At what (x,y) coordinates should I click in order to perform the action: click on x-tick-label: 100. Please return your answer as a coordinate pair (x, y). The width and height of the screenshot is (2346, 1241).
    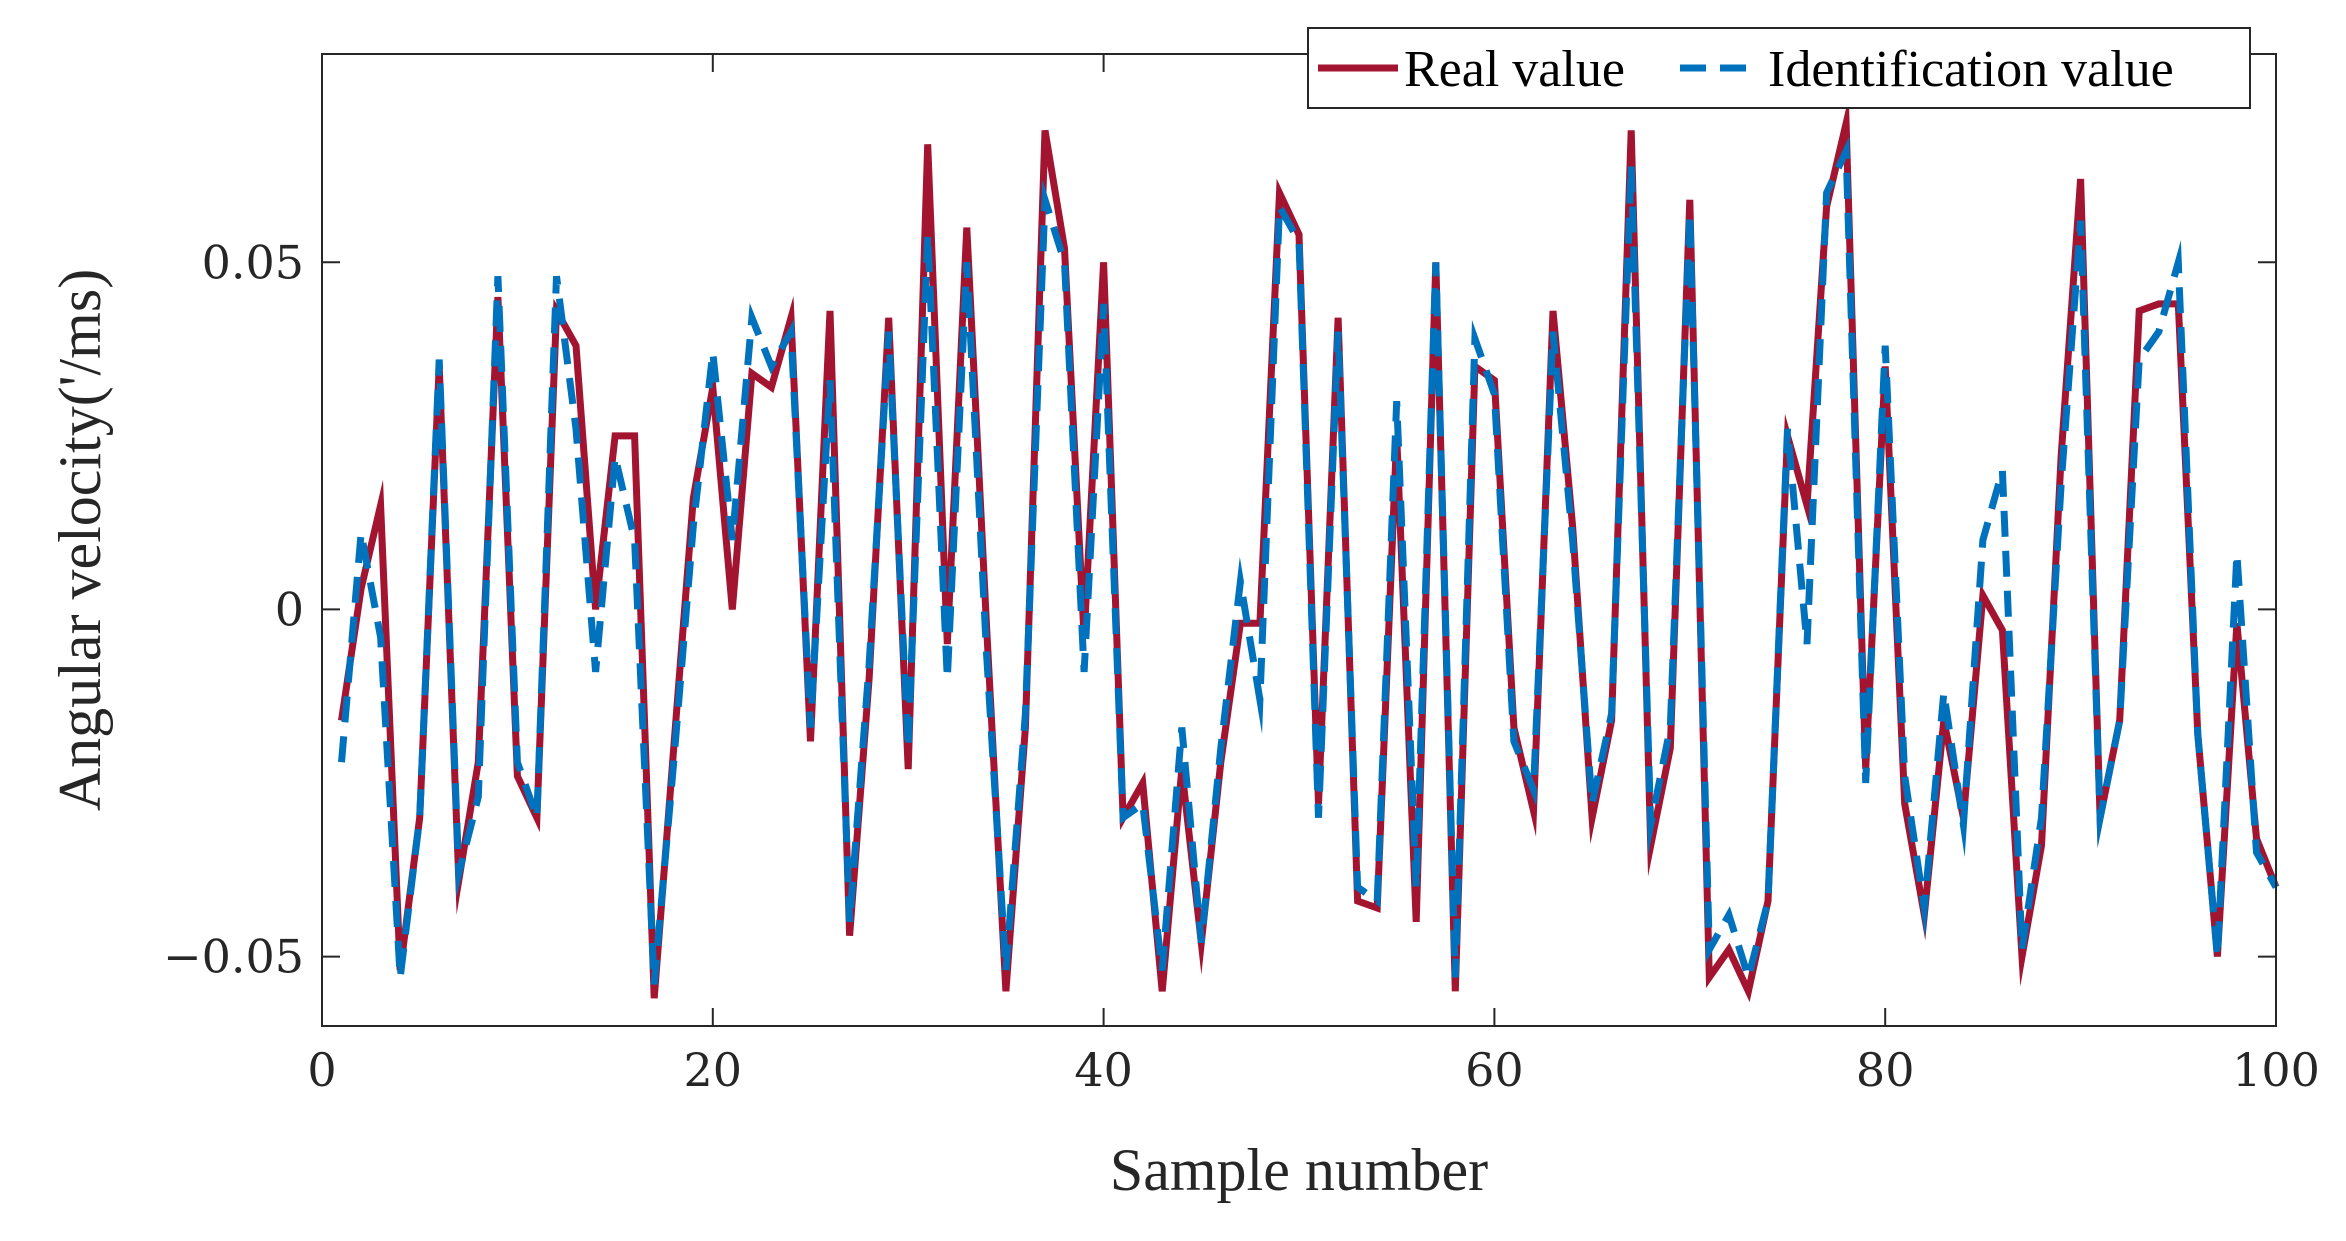
    Looking at the image, I should click on (2276, 1070).